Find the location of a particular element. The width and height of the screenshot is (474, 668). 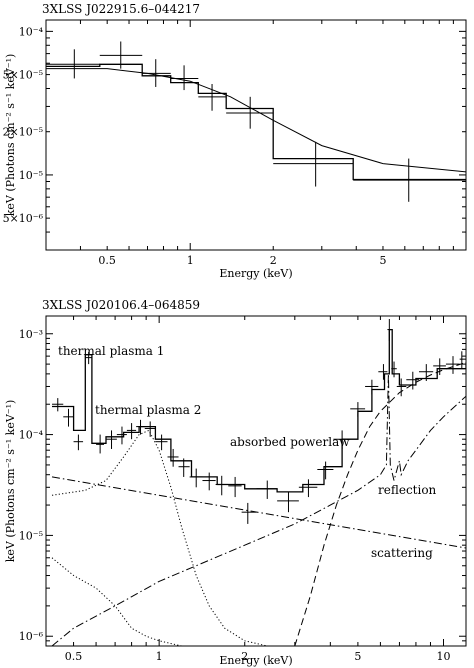

top-panel-x-tick-label: 2 is located at coordinates (273, 260).